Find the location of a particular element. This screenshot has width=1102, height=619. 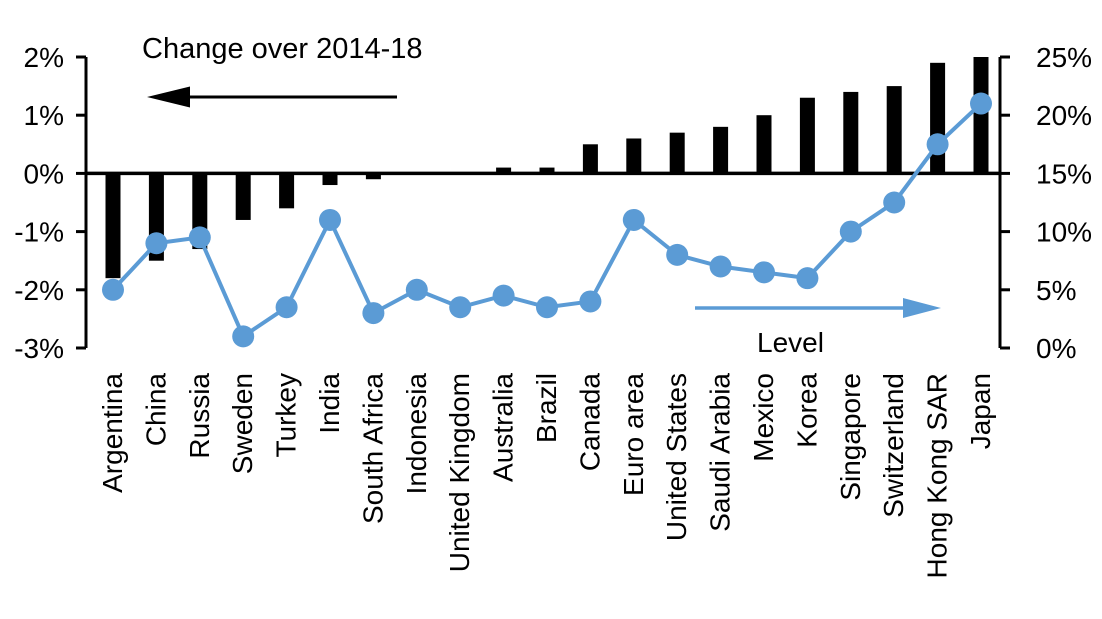

marker-argentina is located at coordinates (113, 289).